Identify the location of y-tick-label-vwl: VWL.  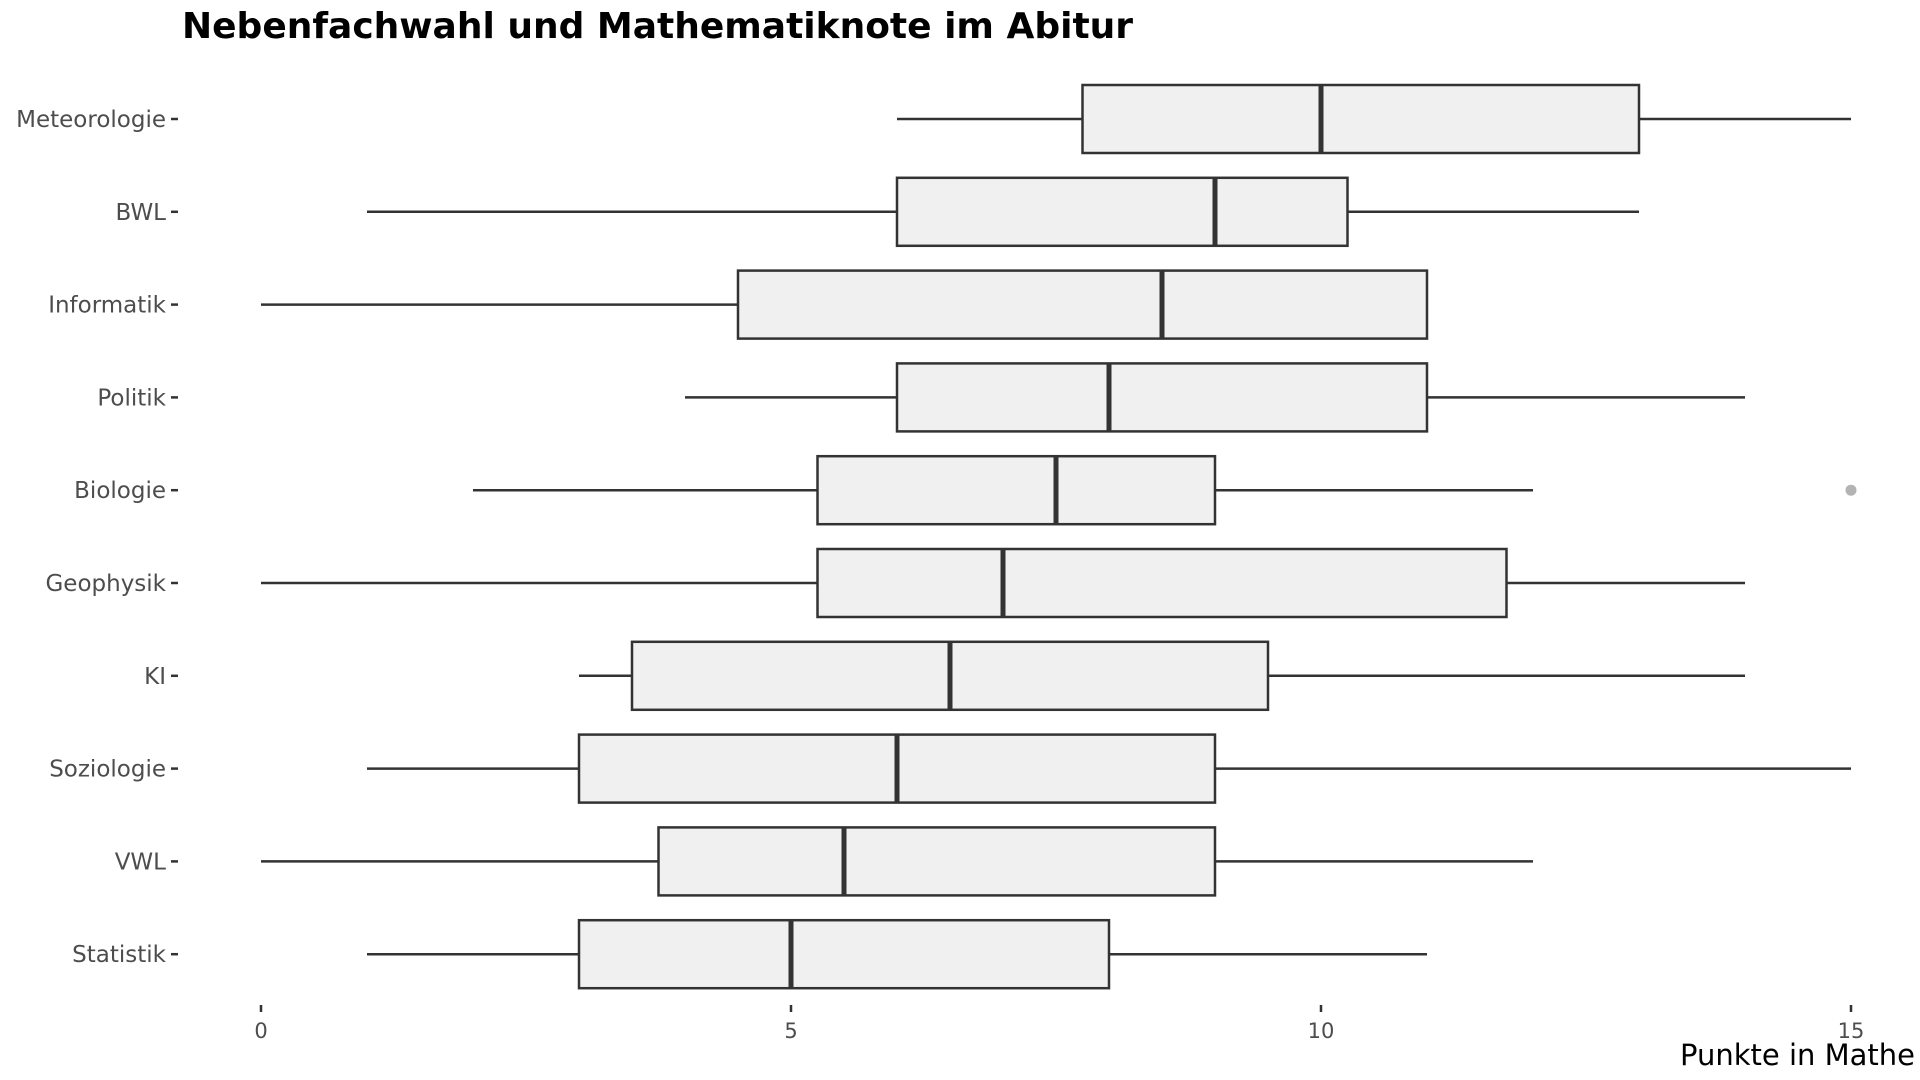
(140, 862).